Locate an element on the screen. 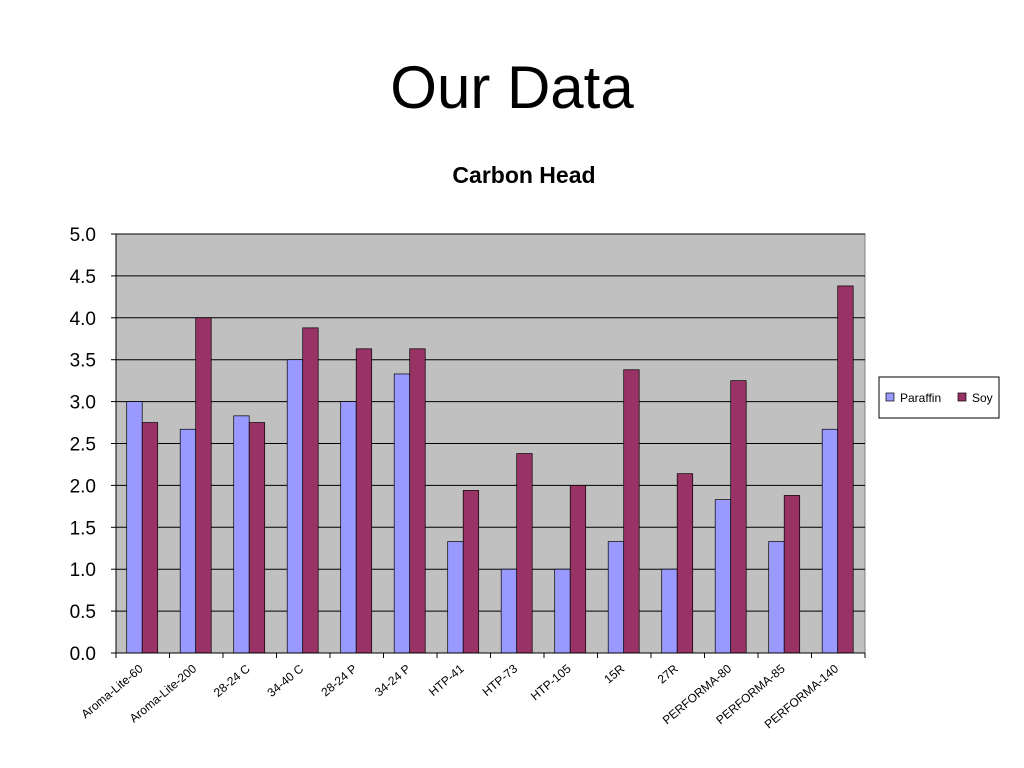  legend-label-paraffin: Paraffin is located at coordinates (920, 398).